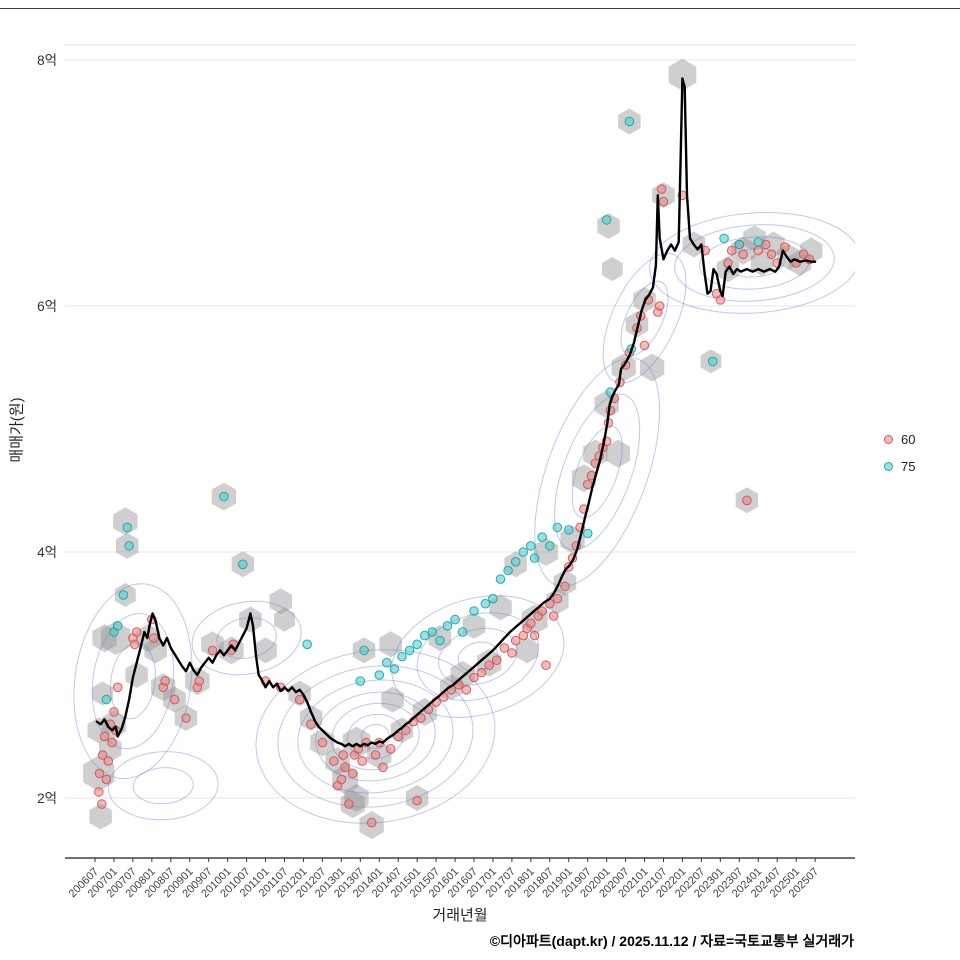 Image resolution: width=960 pixels, height=960 pixels. Describe the element at coordinates (47, 552) in the screenshot. I see `y-tick-label: 4억` at that location.